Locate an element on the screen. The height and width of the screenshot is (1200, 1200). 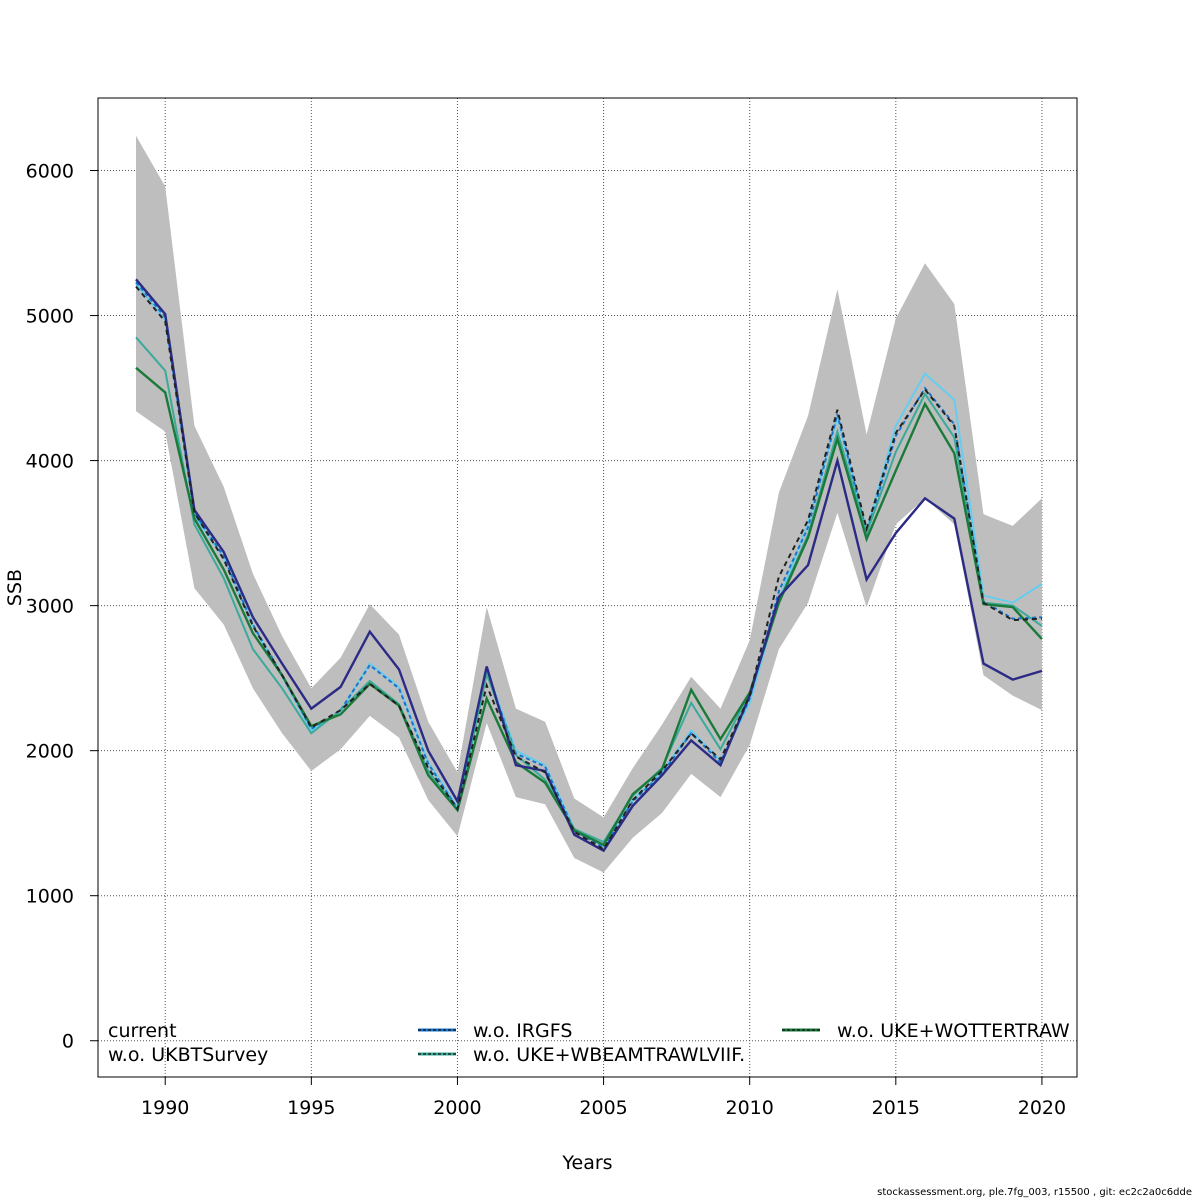
legend-entry: w.o. IRGFS is located at coordinates (522, 1031).